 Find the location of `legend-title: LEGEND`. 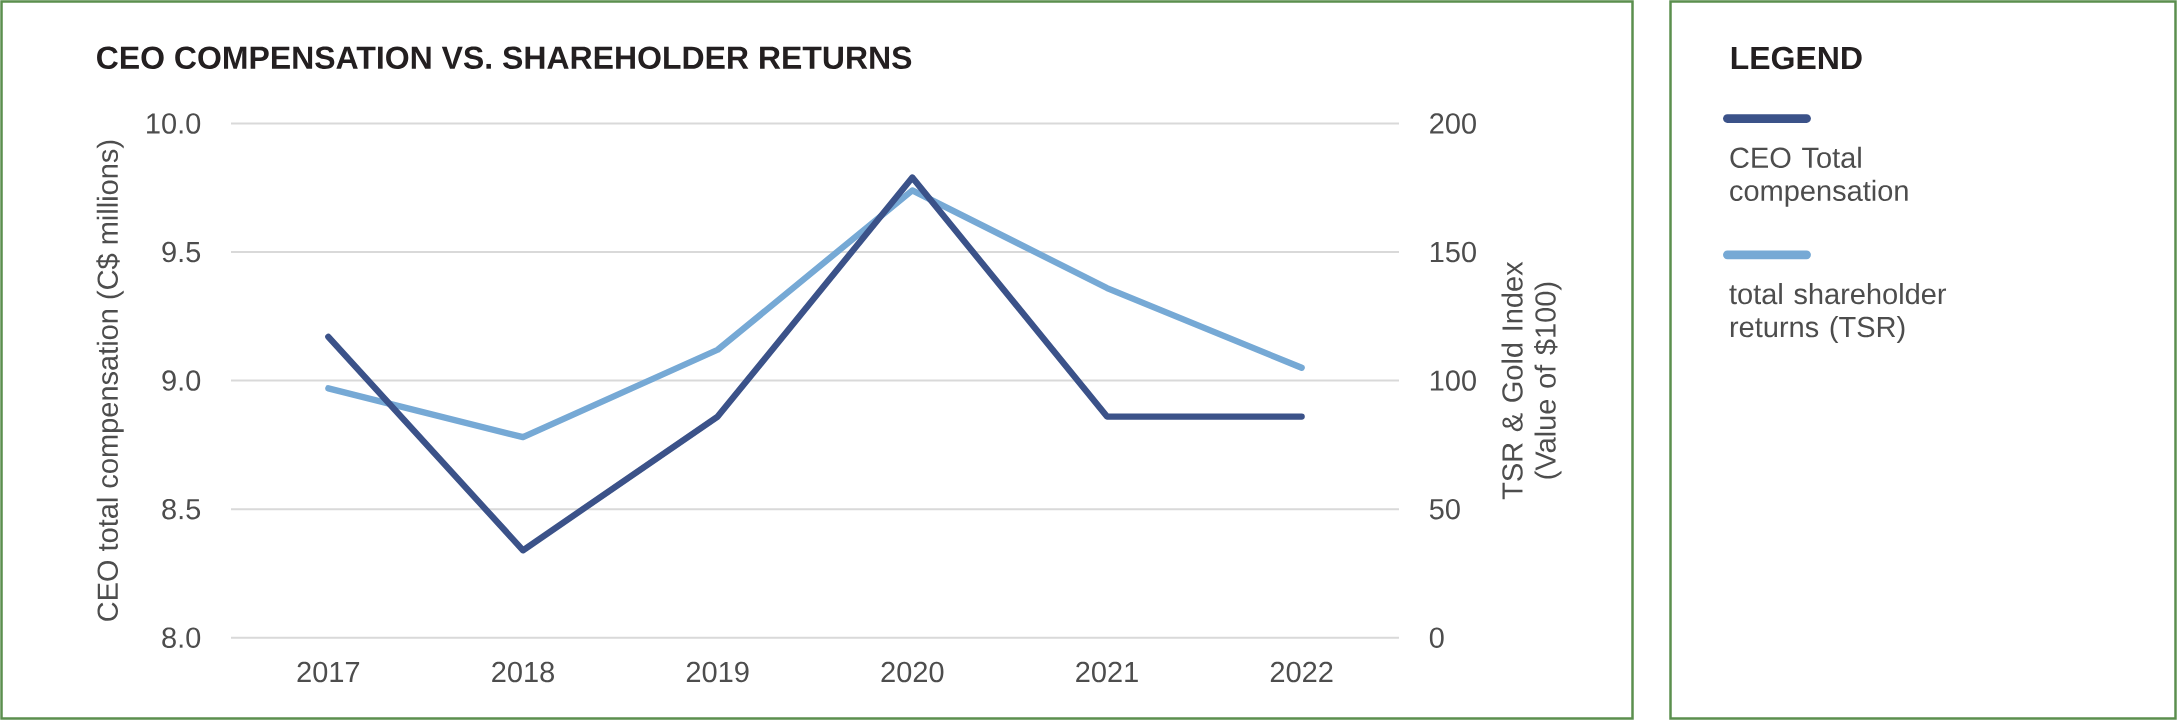

legend-title: LEGEND is located at coordinates (1796, 58).